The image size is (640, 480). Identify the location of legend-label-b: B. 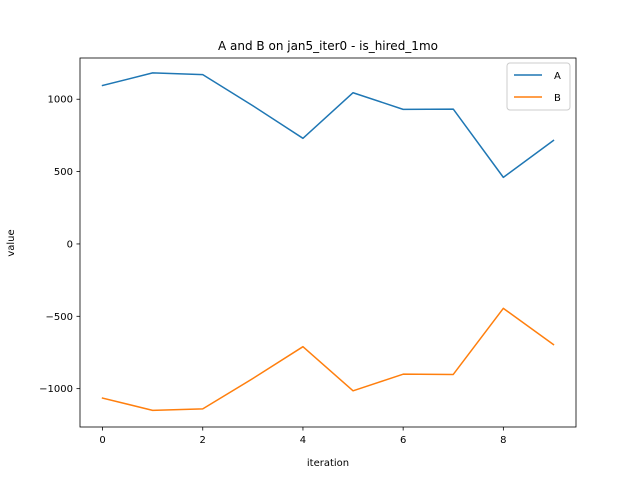
(557, 98).